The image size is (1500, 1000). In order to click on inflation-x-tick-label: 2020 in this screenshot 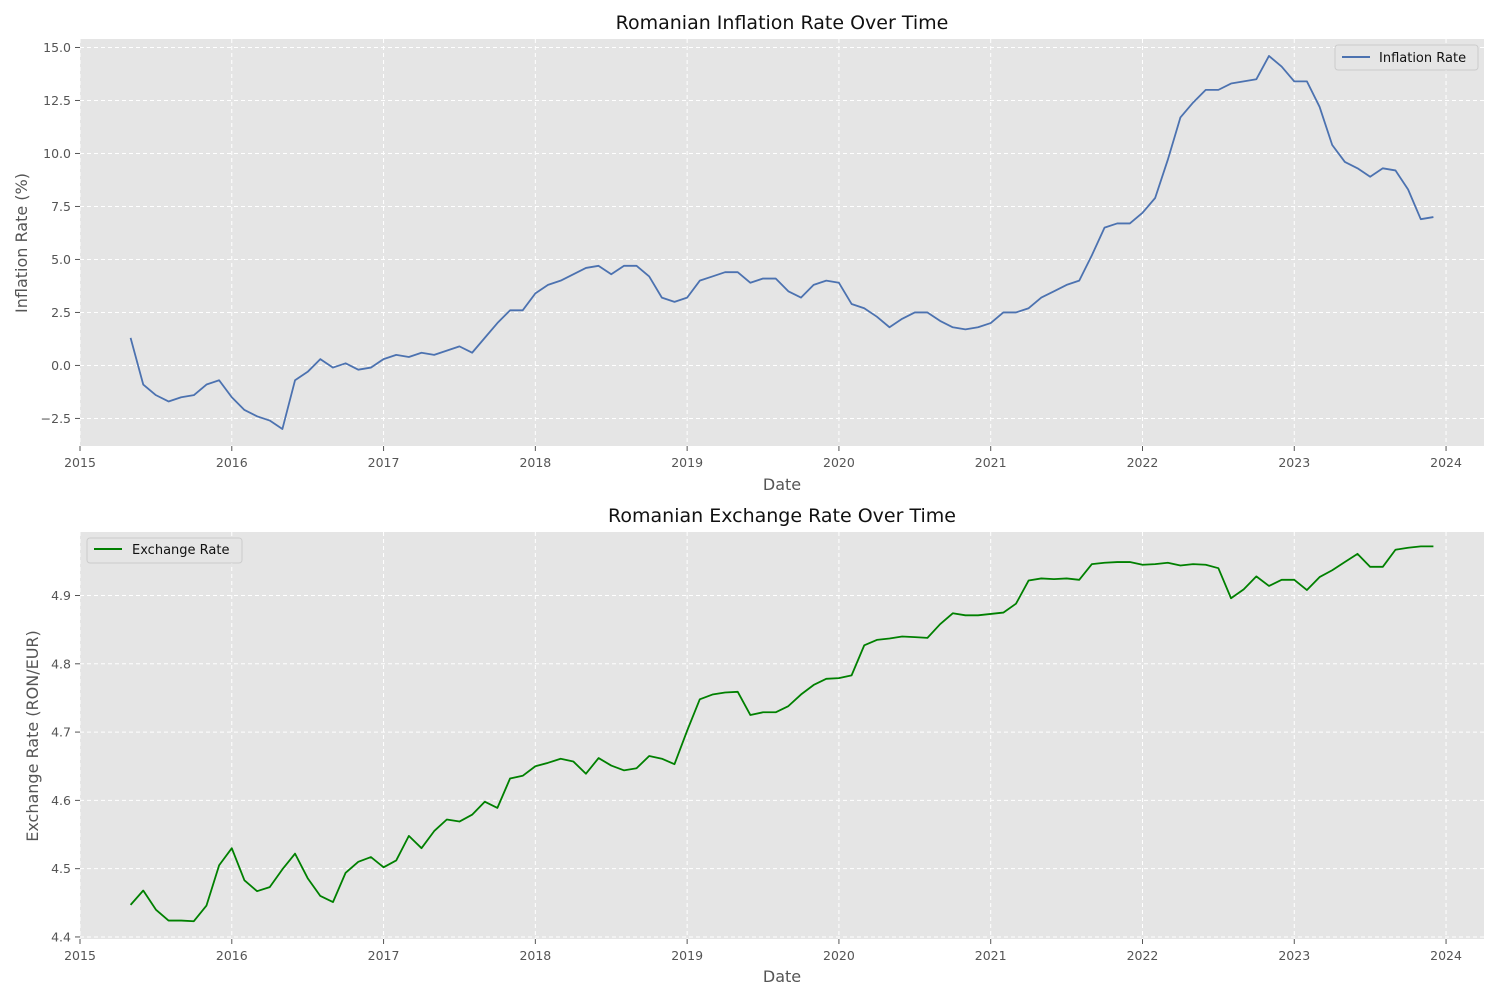, I will do `click(839, 462)`.